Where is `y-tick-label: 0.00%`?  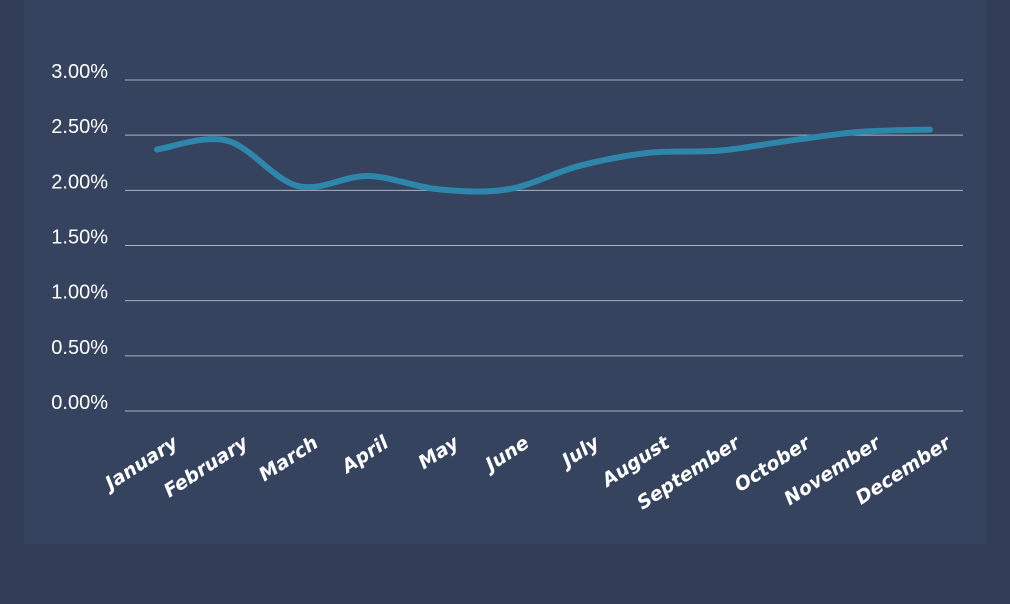 y-tick-label: 0.00% is located at coordinates (79, 403).